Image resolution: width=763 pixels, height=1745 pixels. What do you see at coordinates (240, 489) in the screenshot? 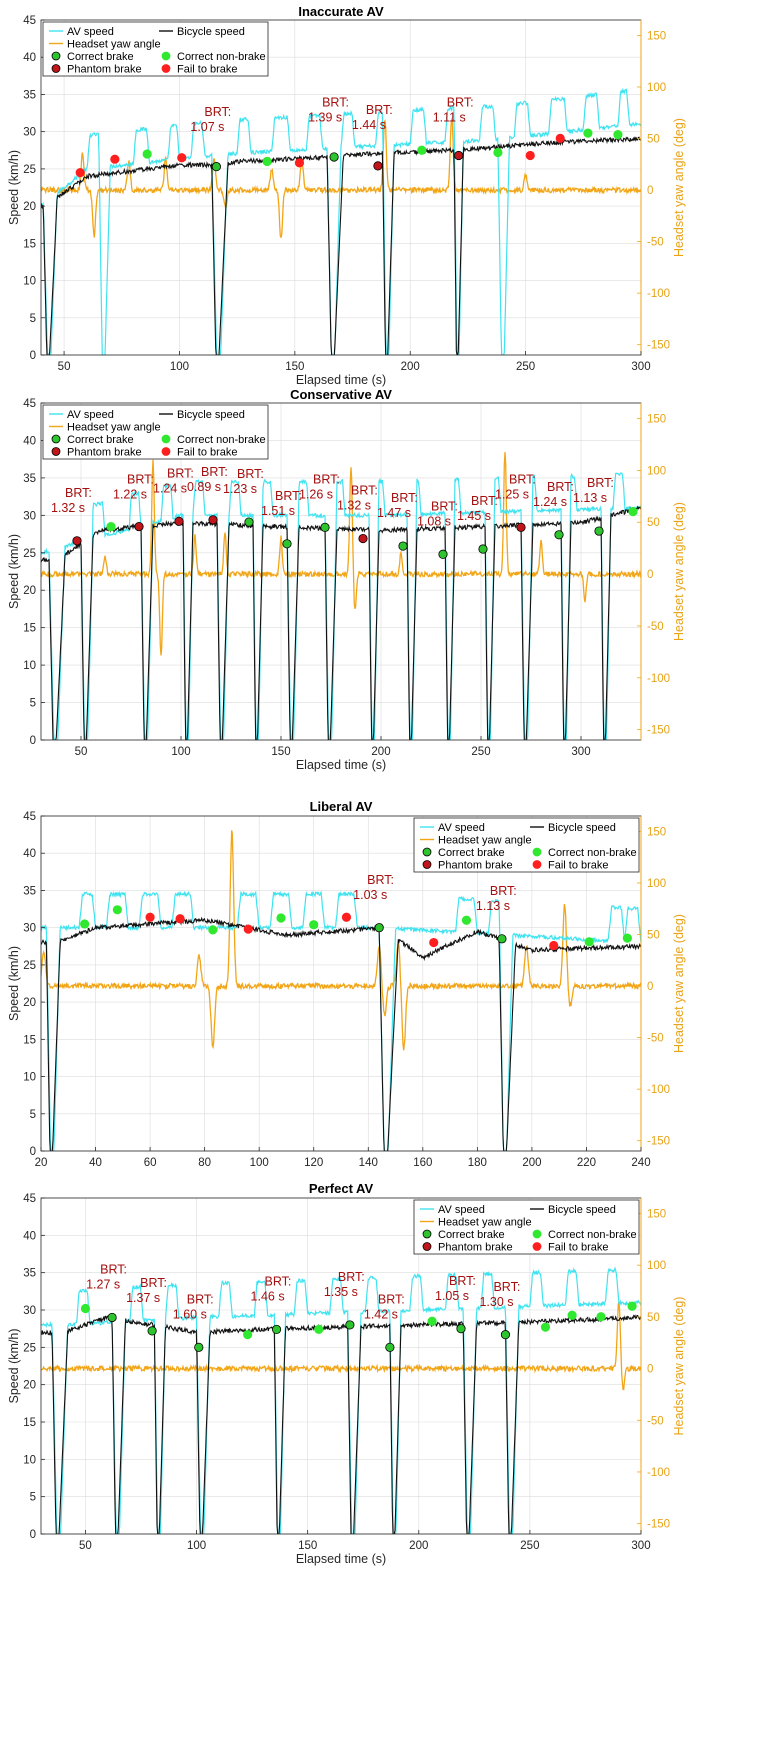
I see `brt-label-value: 1.23 s` at bounding box center [240, 489].